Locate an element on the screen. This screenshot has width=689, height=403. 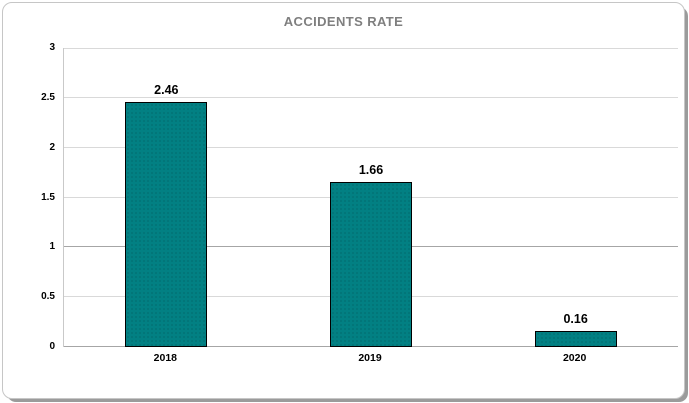
data-label-2018: 2.46 is located at coordinates (166, 89).